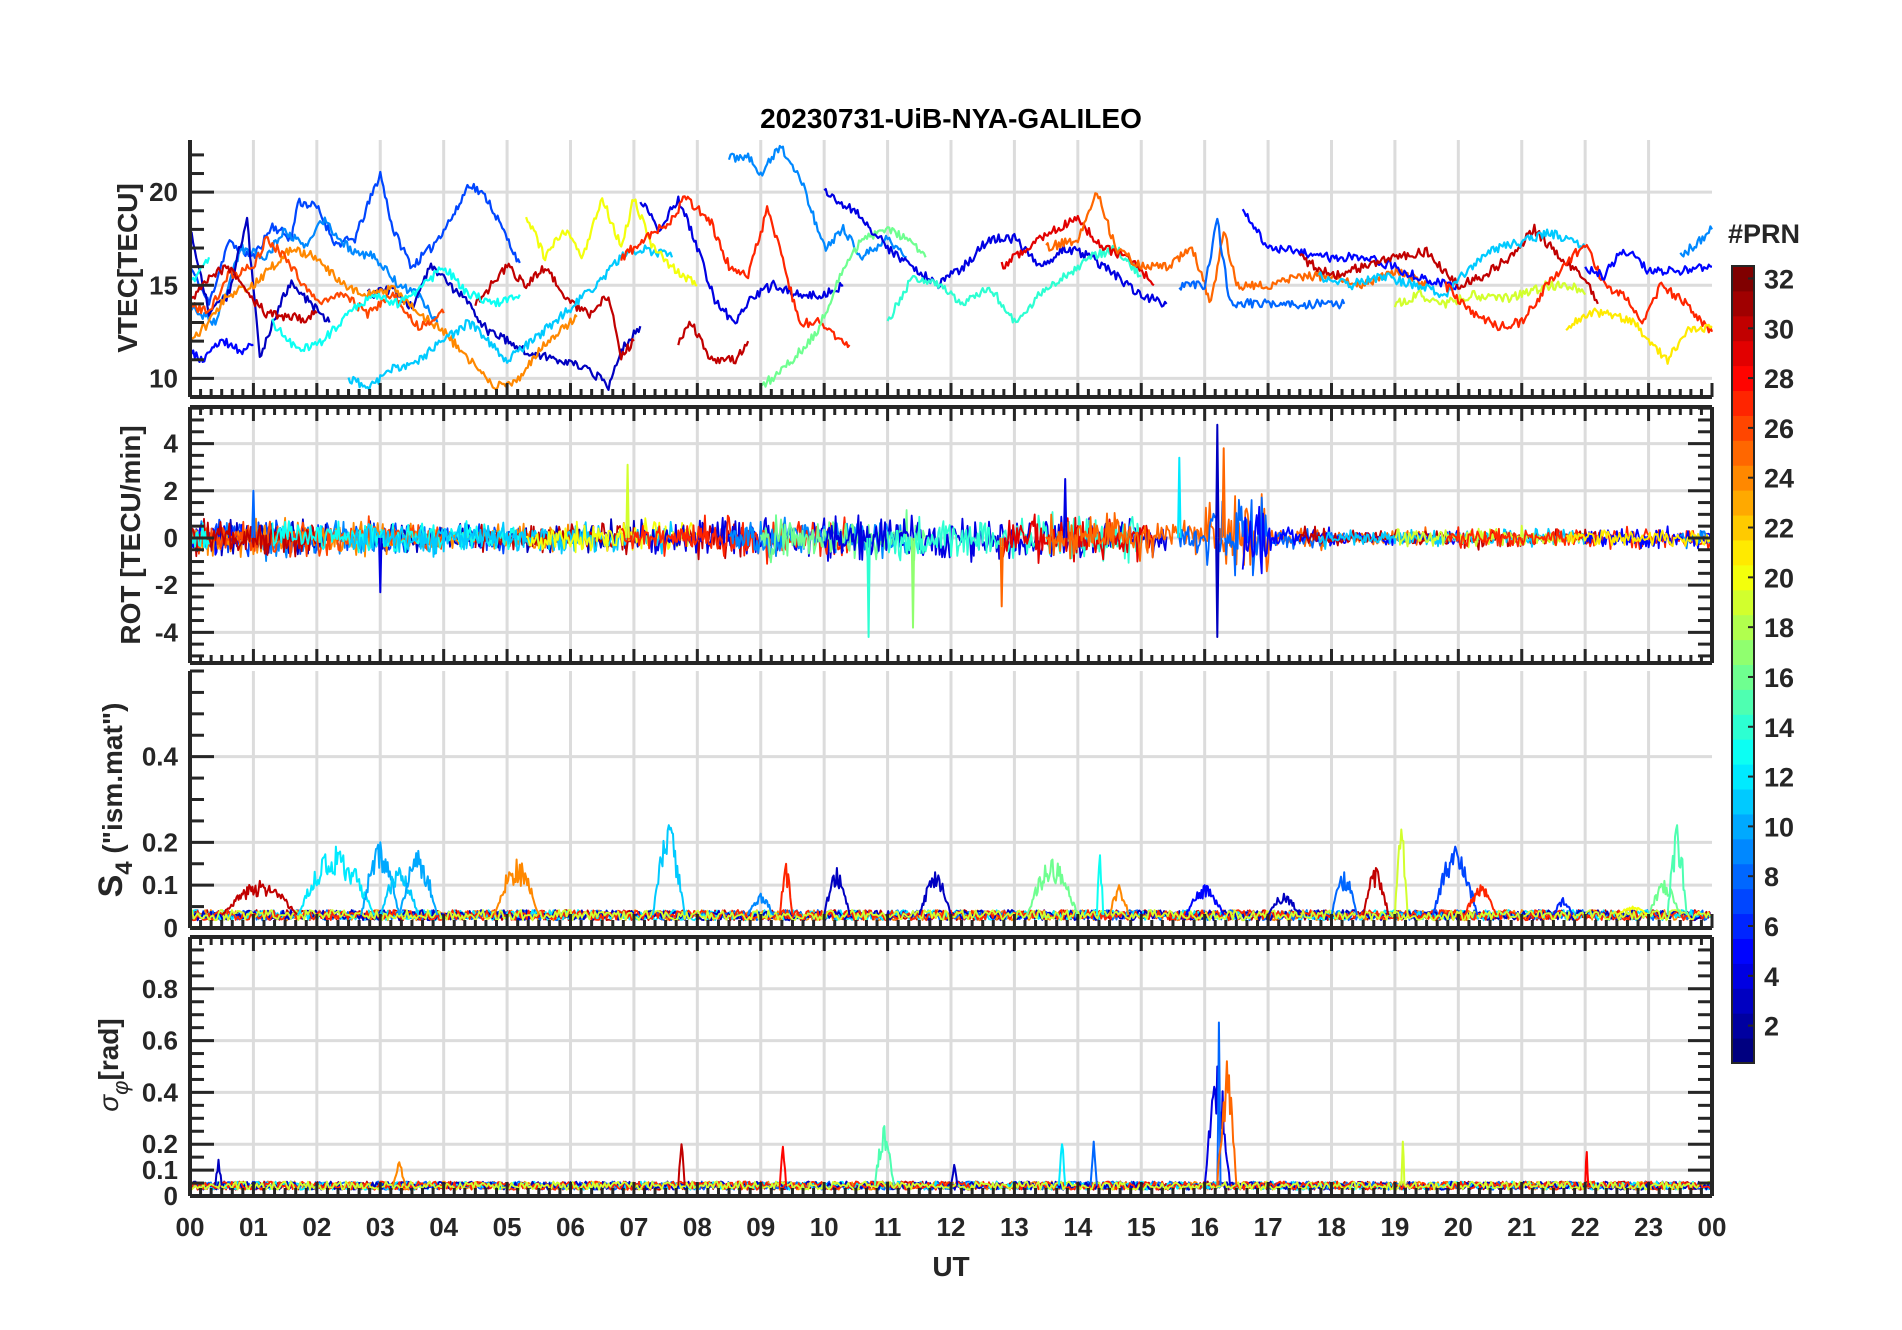  What do you see at coordinates (108, 1103) in the screenshot?
I see `sigma-label-main: σ` at bounding box center [108, 1103].